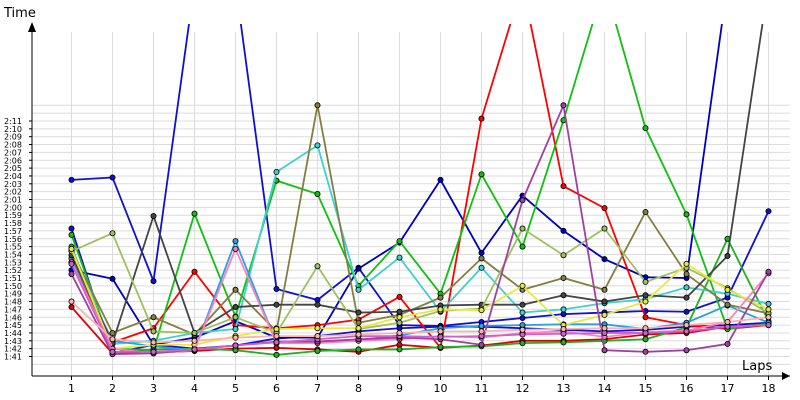  What do you see at coordinates (13, 168) in the screenshot?
I see `y-tick-label: 2:05` at bounding box center [13, 168].